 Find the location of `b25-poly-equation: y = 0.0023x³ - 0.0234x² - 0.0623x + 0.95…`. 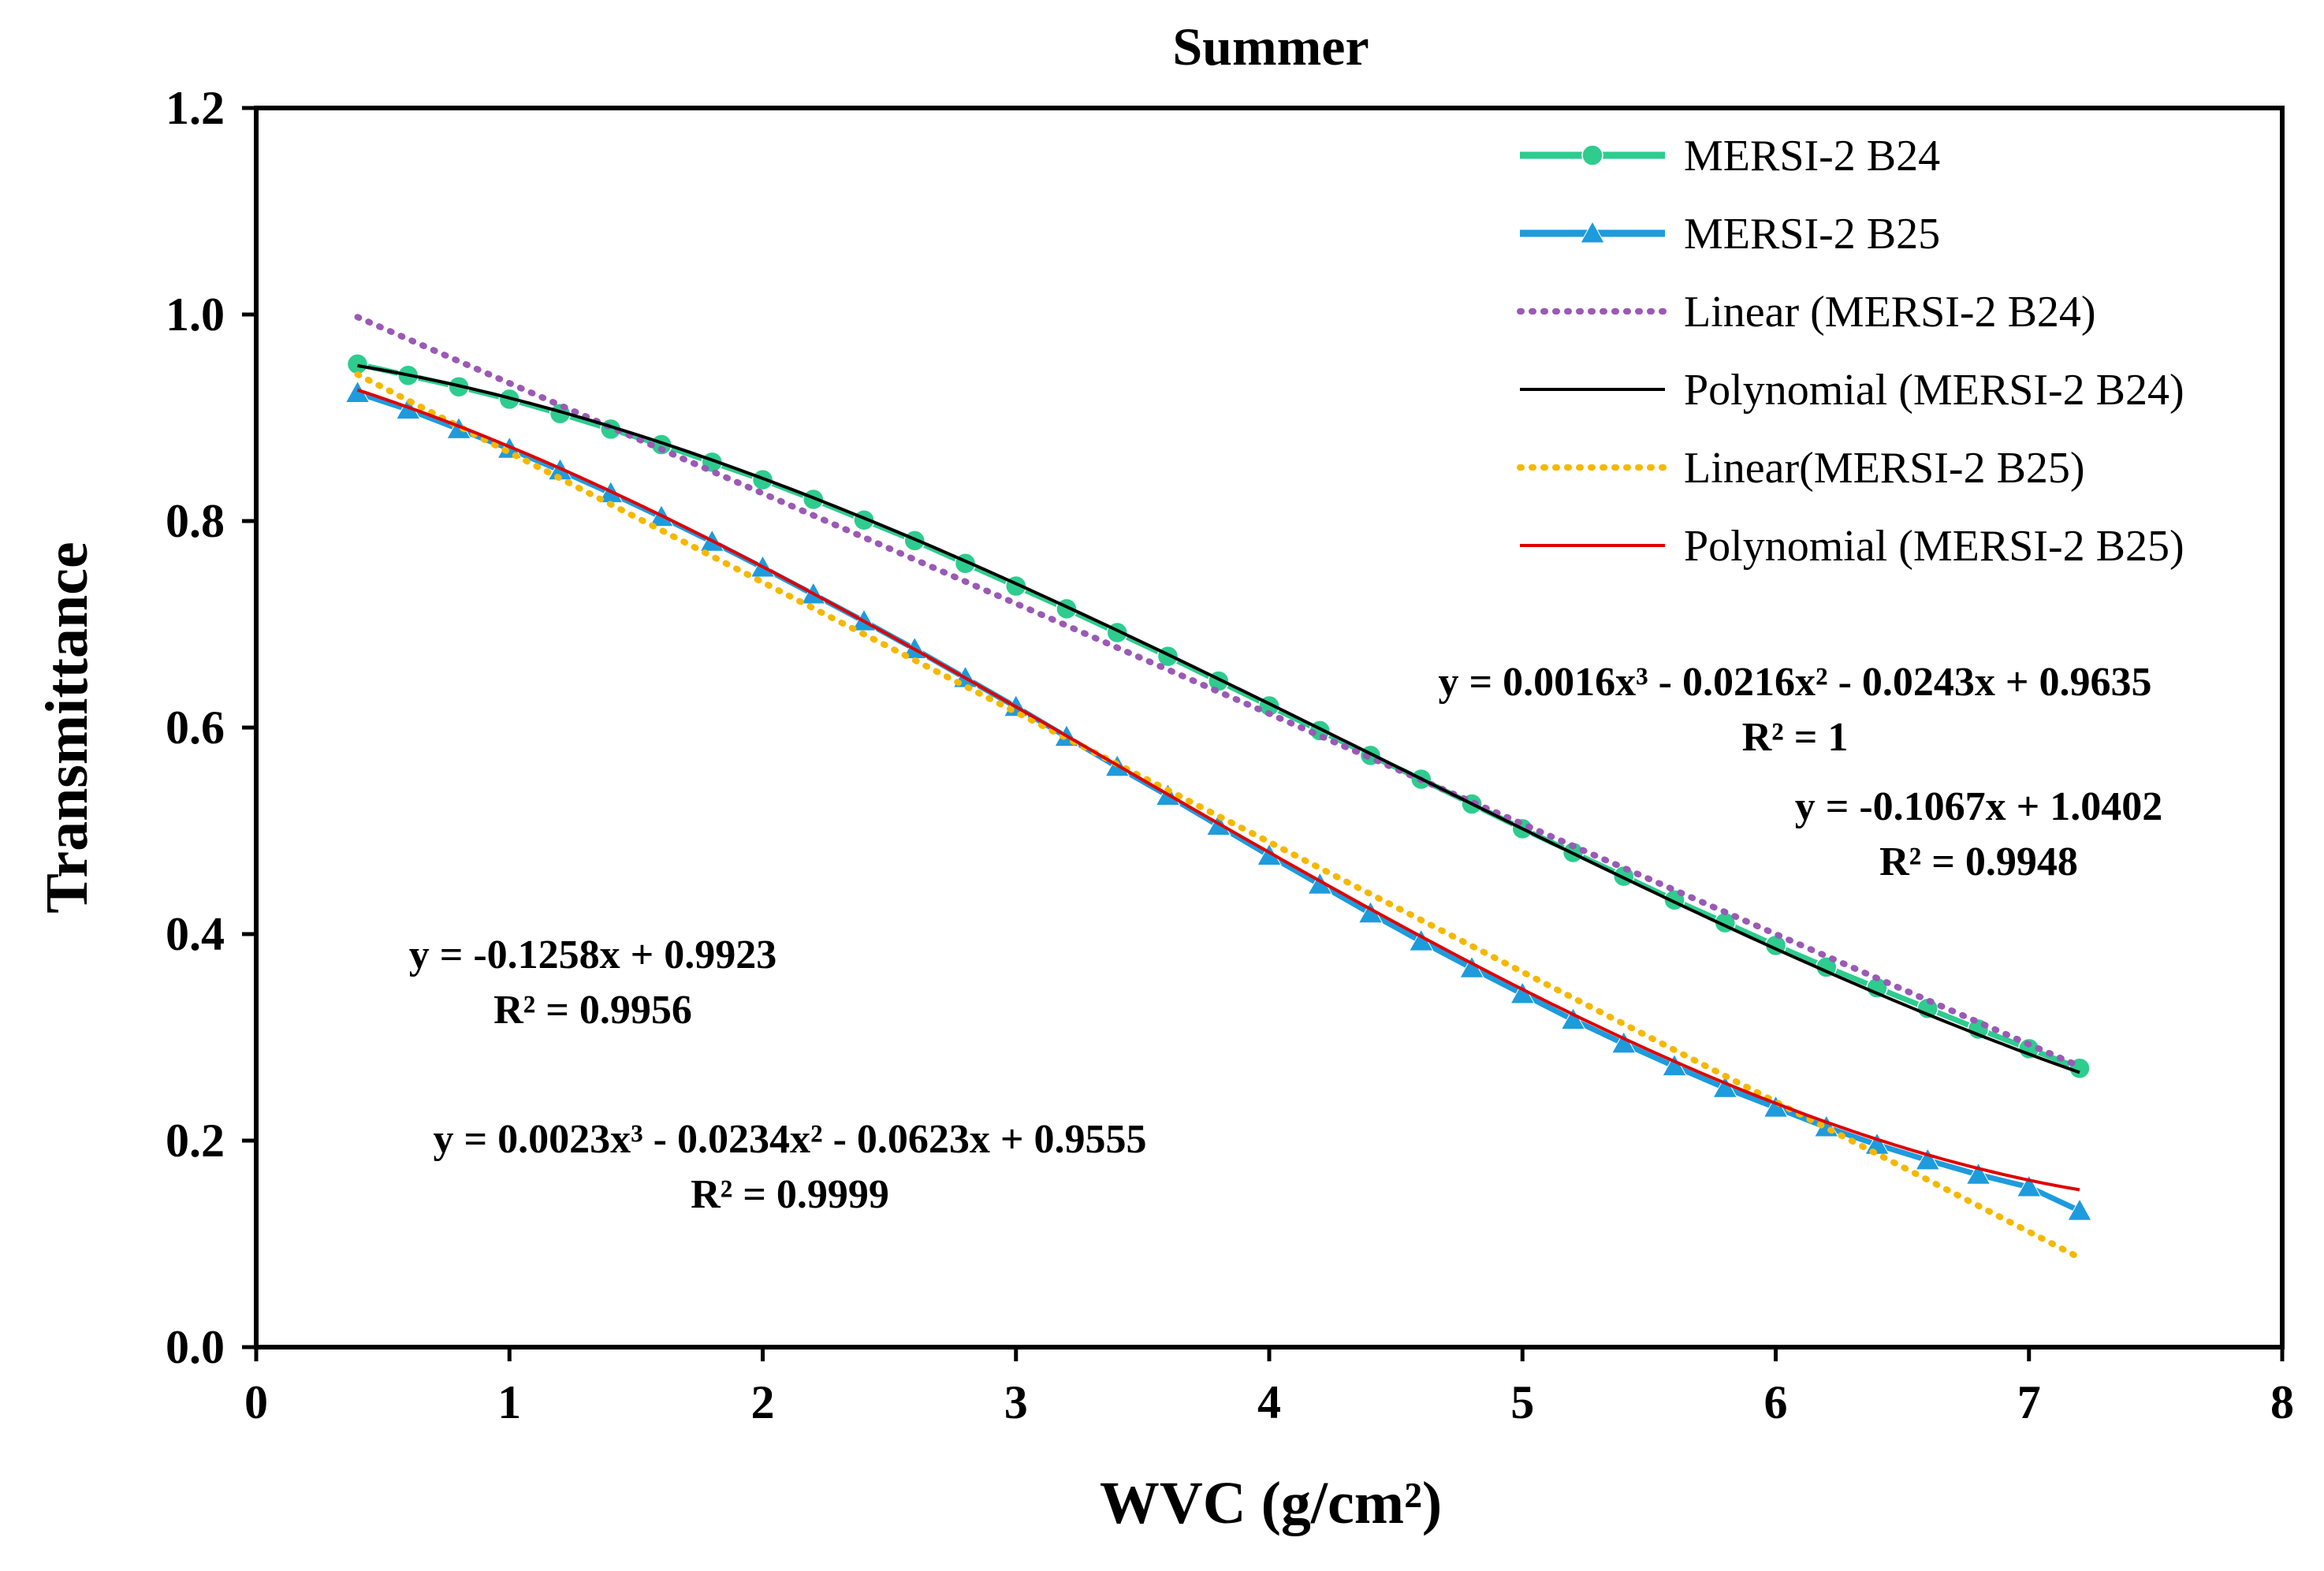

b25-poly-equation: y = 0.0023x³ - 0.0234x² - 0.0623x + 0.95… is located at coordinates (789, 1139).